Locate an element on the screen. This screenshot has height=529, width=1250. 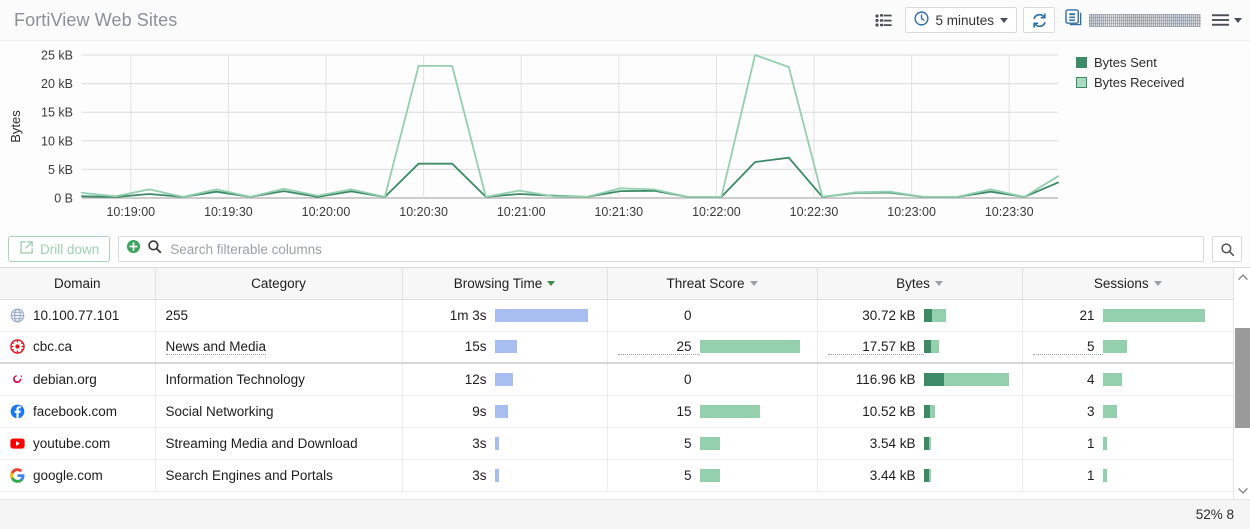
cell-domain: cbc.ca is located at coordinates (78, 347).